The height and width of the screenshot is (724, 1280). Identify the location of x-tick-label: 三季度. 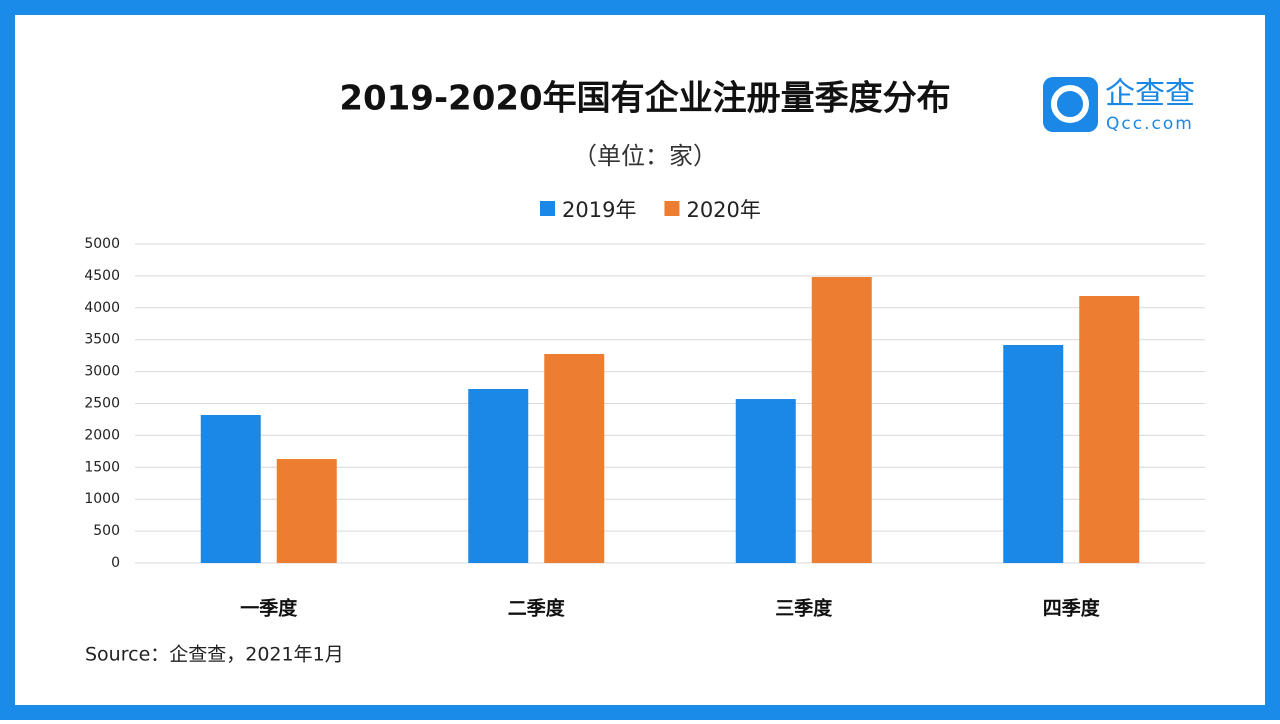
(804, 608).